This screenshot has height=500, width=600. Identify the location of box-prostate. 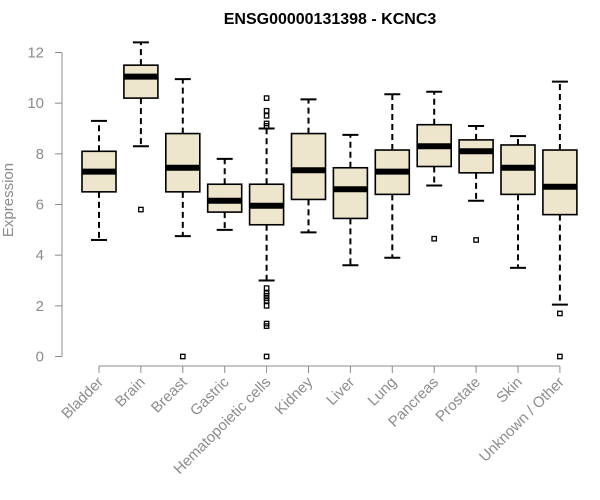
(476, 183).